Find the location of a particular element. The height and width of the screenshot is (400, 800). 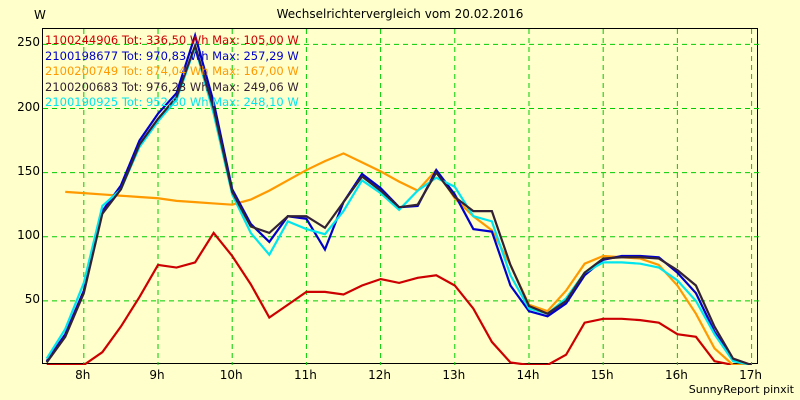

y-axis-unit-label: W is located at coordinates (40, 15).